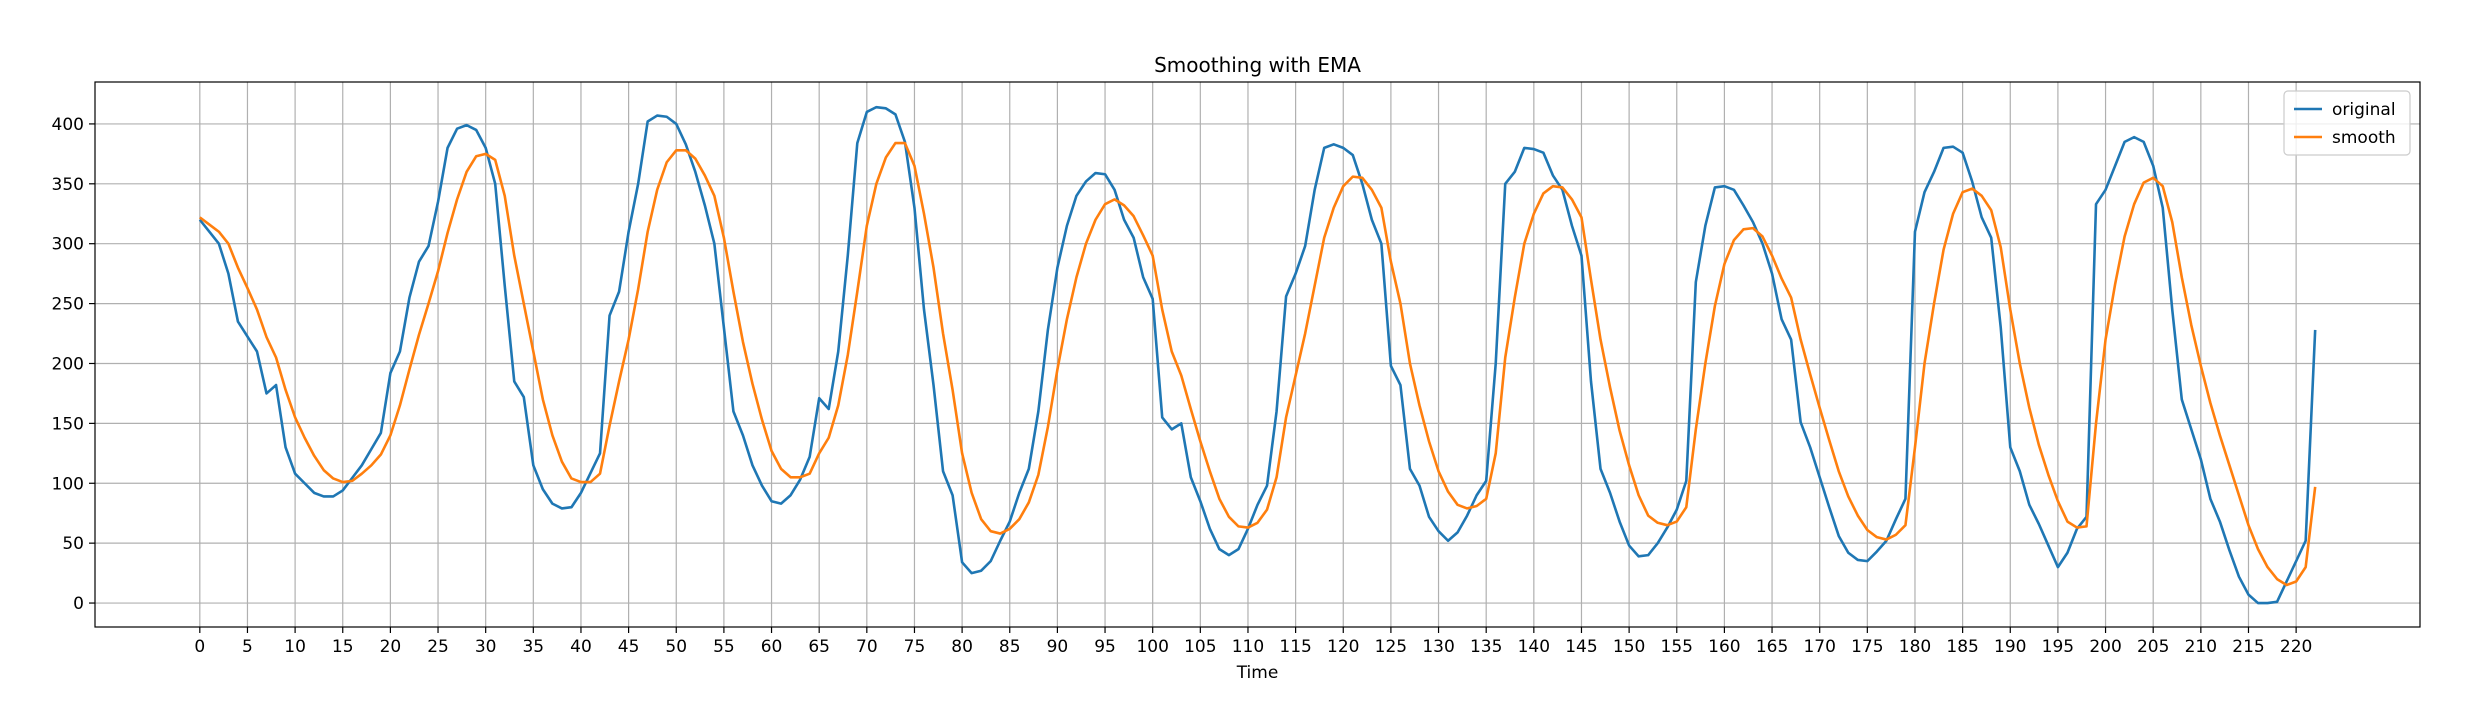  Describe the element at coordinates (2364, 110) in the screenshot. I see `legend-label-original: original` at that location.